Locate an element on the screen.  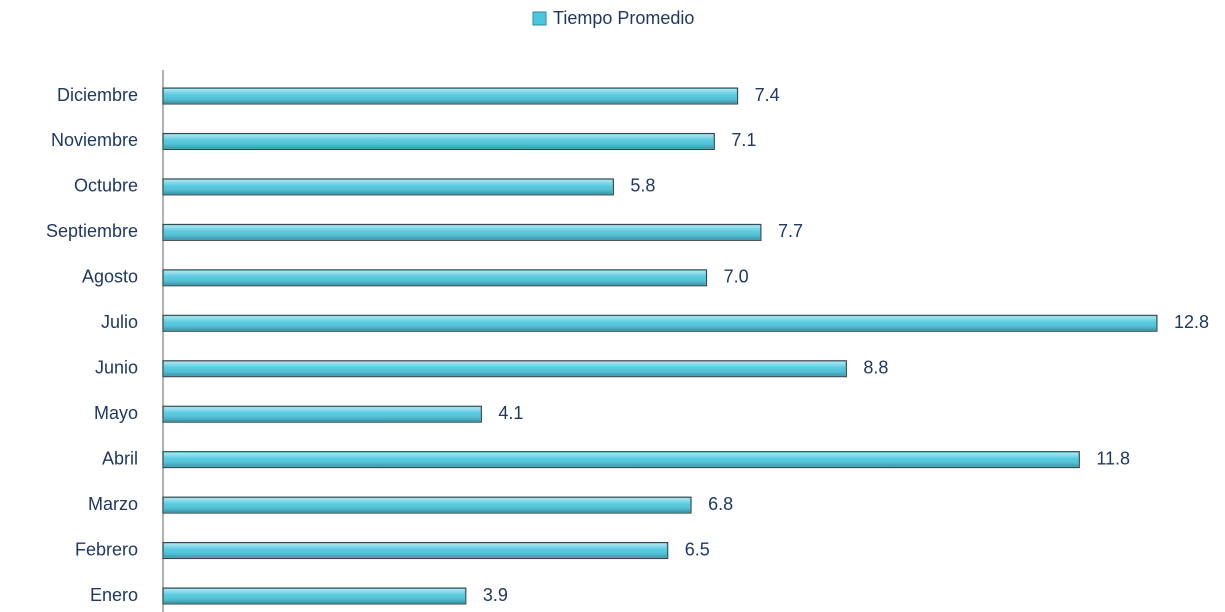
data-label: 7.0 is located at coordinates (736, 277).